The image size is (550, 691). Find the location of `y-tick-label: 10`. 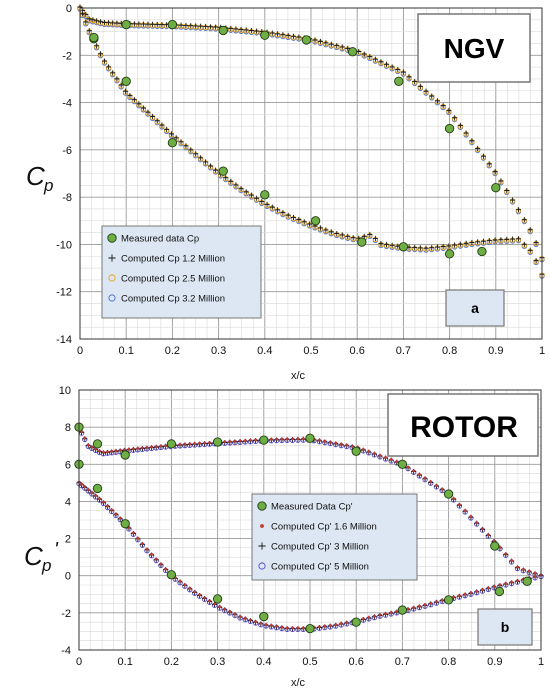

y-tick-label: 10 is located at coordinates (65, 391).